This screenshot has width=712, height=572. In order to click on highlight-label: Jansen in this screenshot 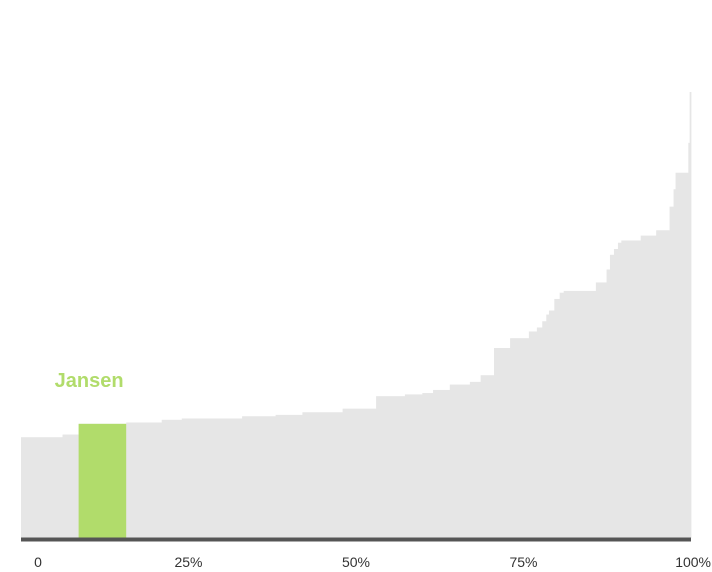, I will do `click(89, 381)`.